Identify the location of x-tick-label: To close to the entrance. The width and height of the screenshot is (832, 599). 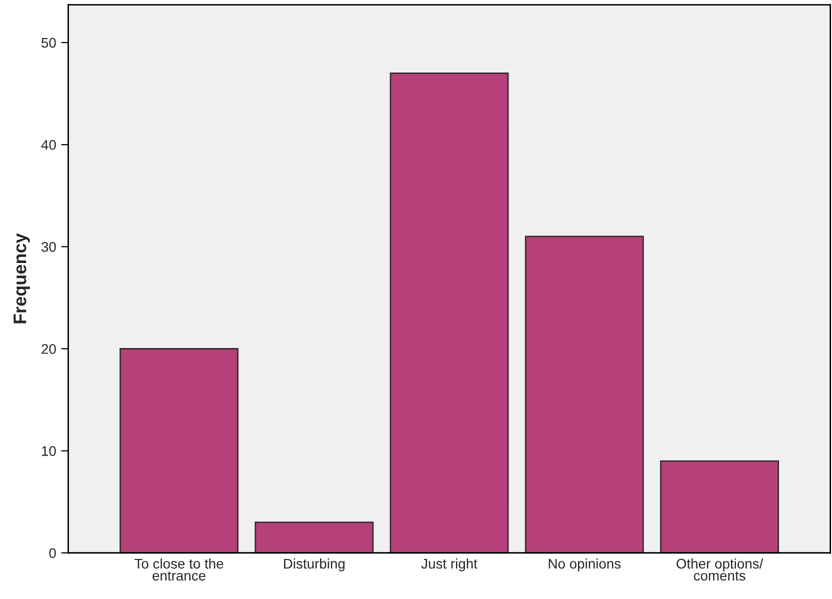
(179, 569).